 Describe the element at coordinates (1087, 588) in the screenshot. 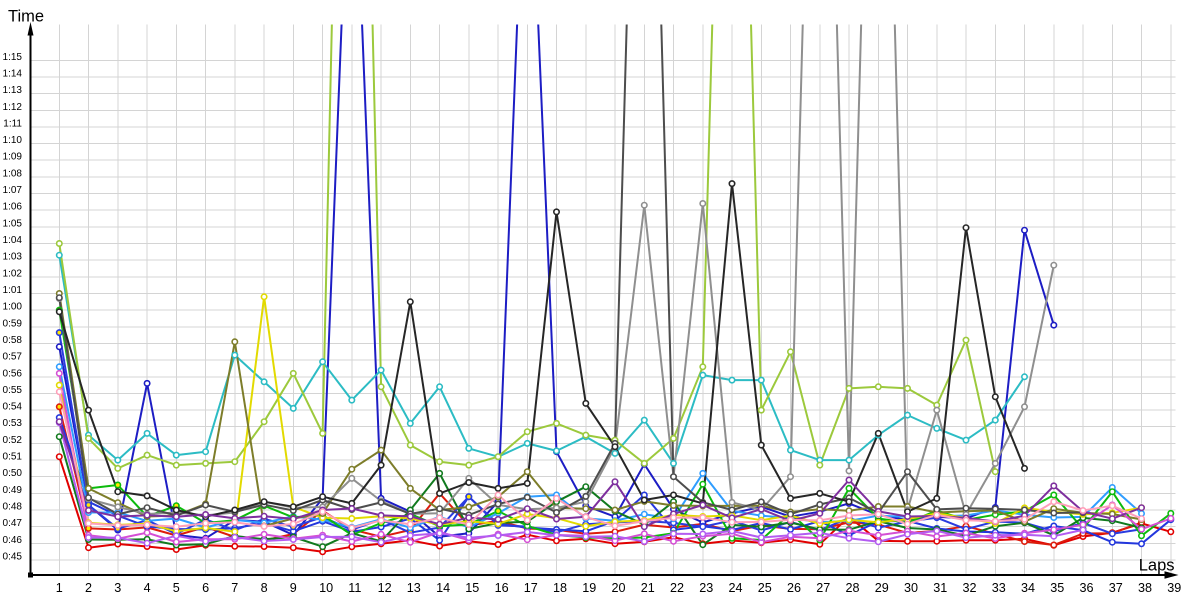

I see `svg-text: 36` at that location.